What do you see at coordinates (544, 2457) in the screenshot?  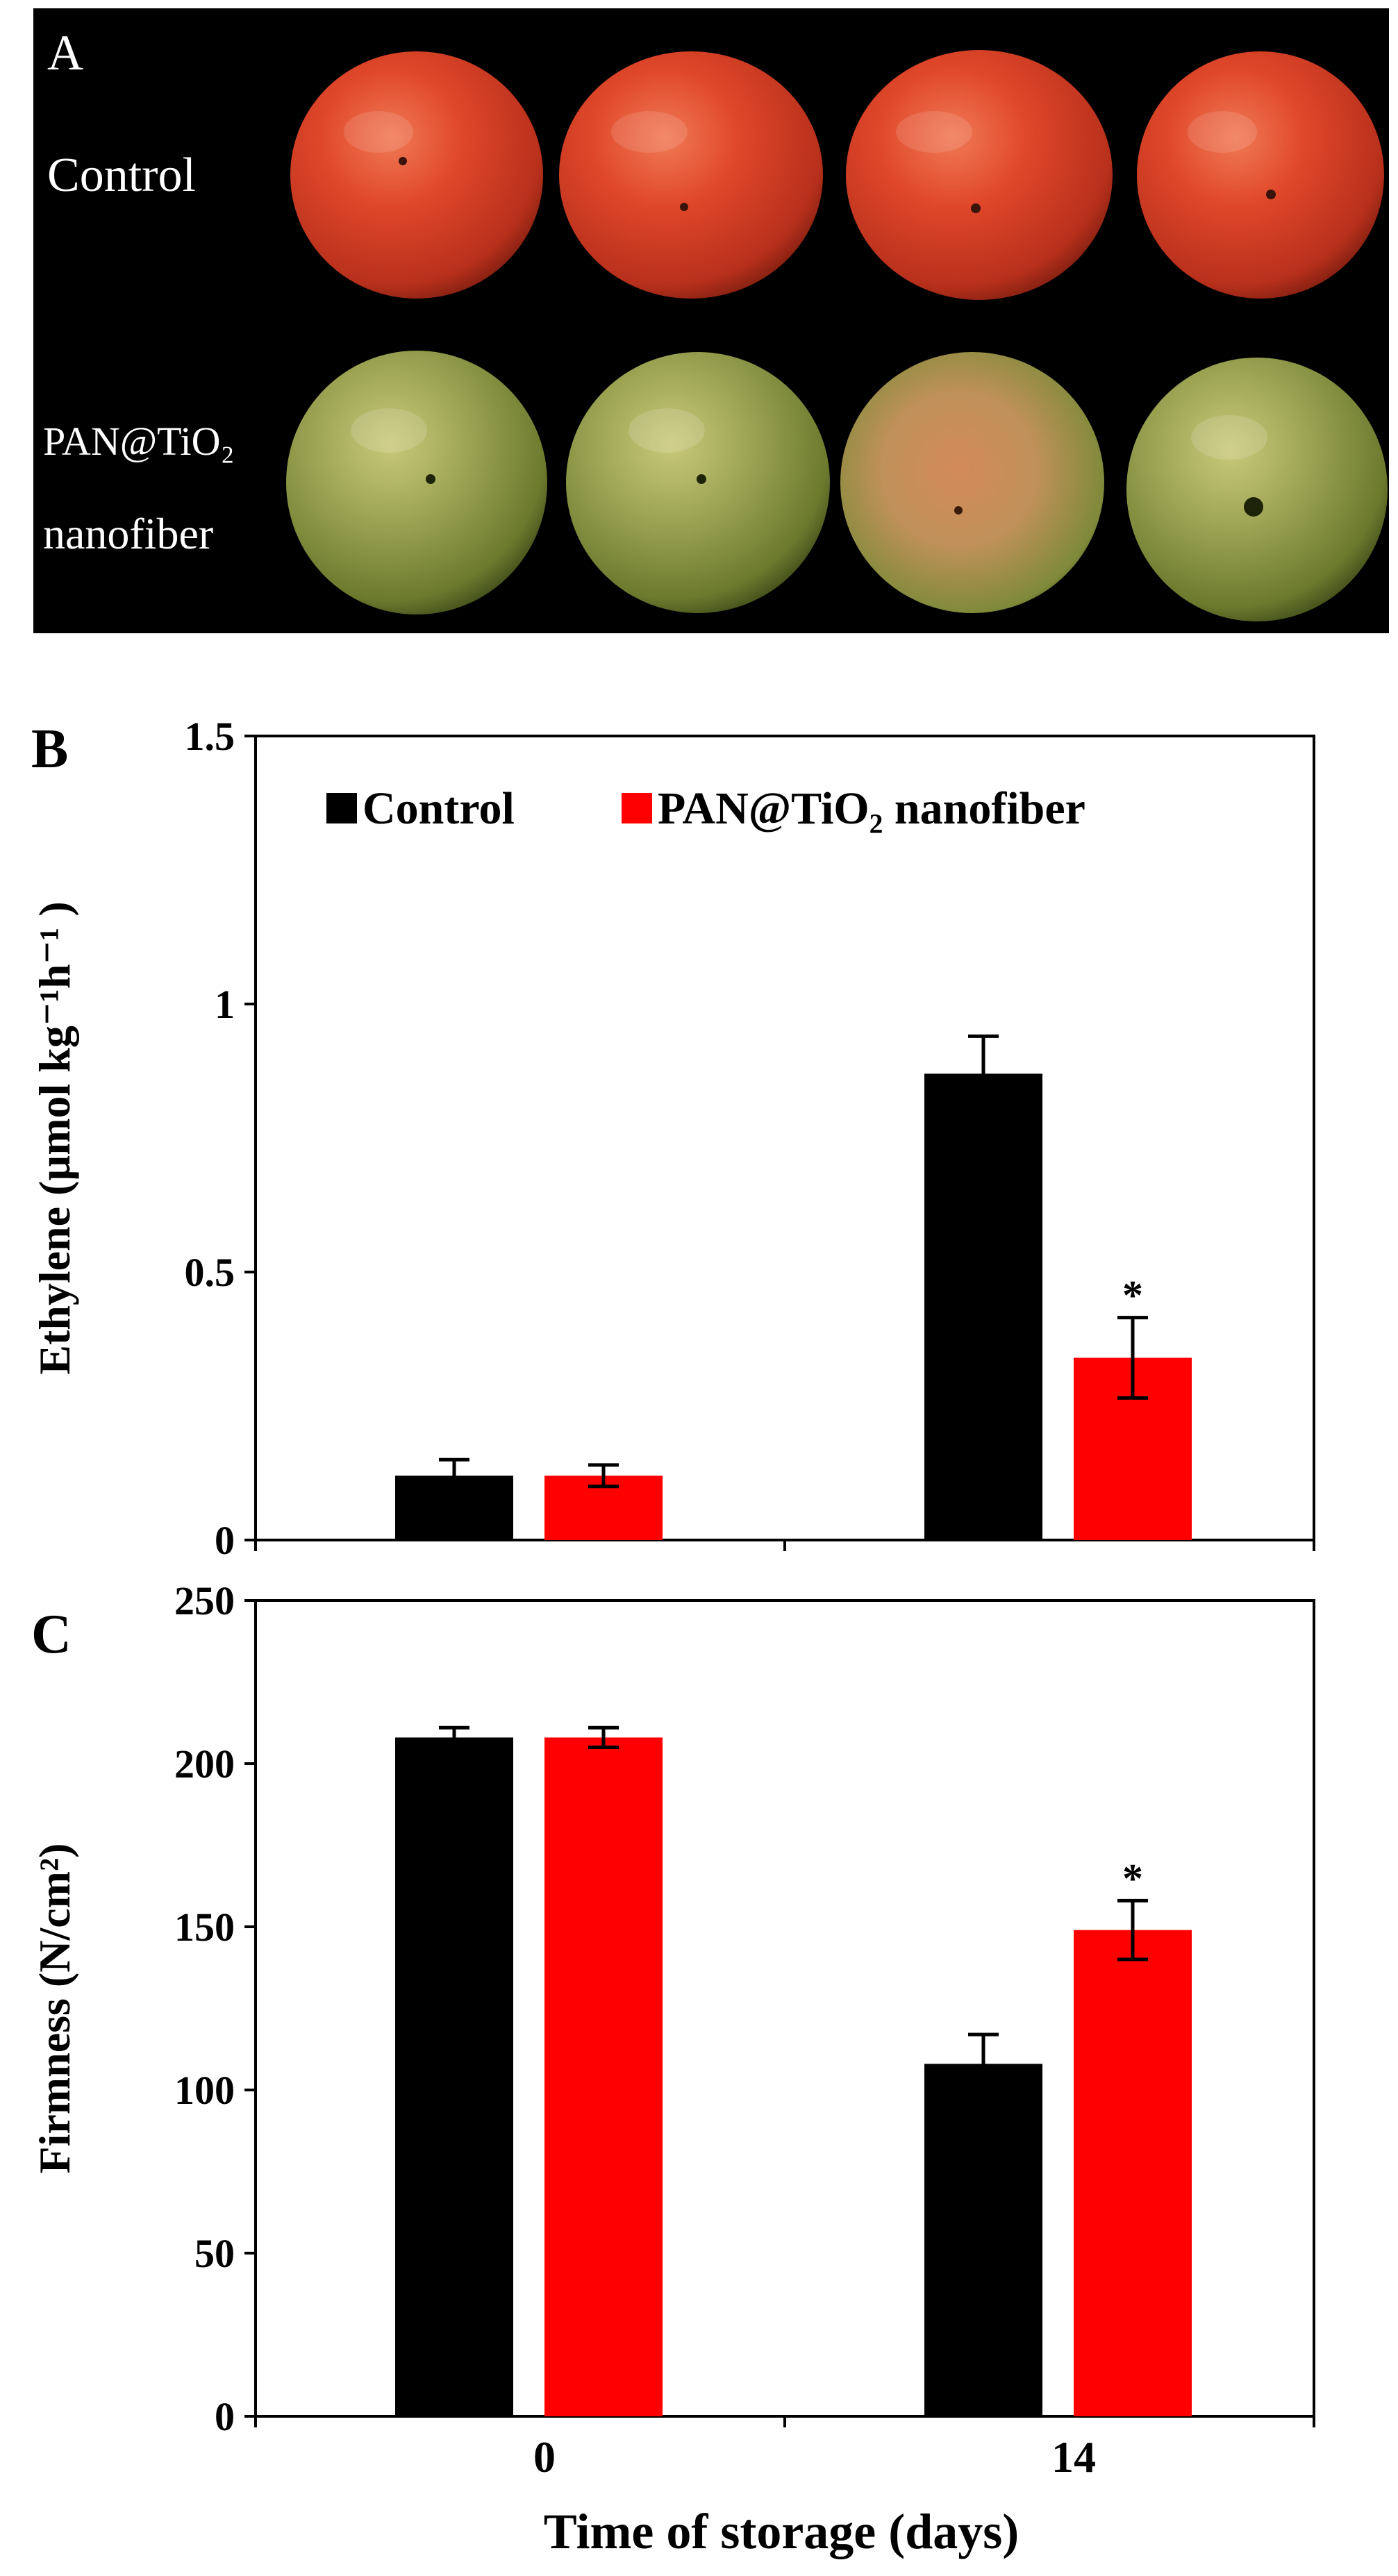 I see `x-tick-label: 0` at bounding box center [544, 2457].